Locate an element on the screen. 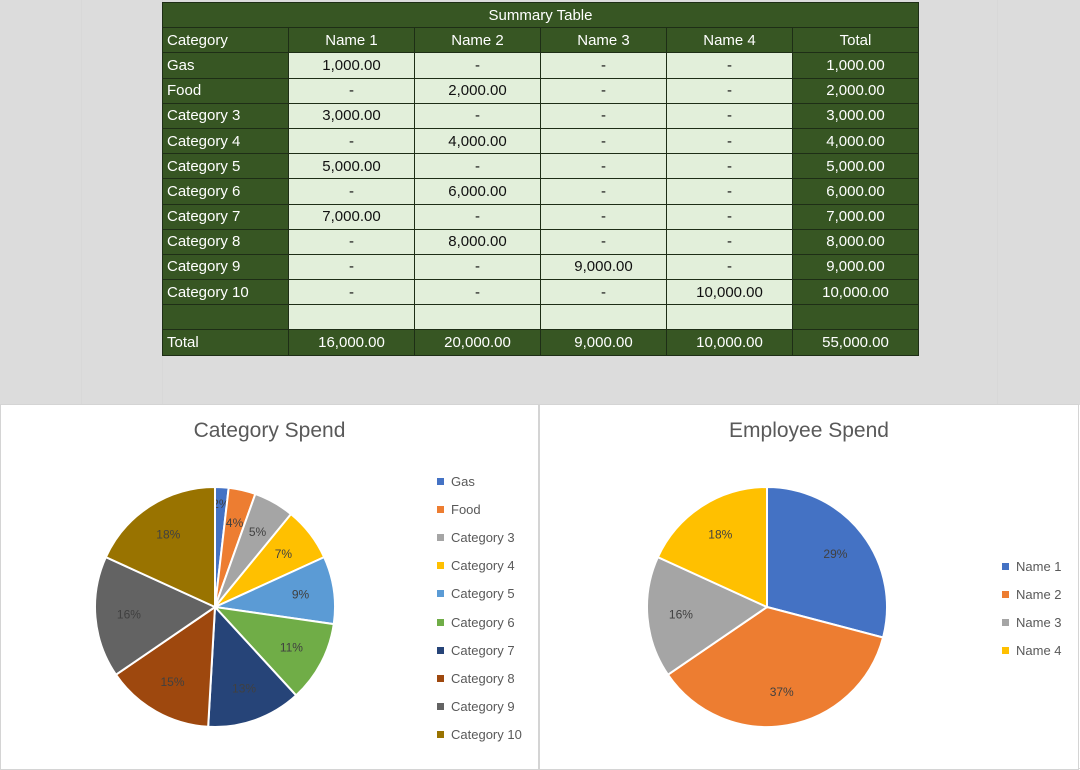  row-label-cell: Category 8 is located at coordinates (225, 241).